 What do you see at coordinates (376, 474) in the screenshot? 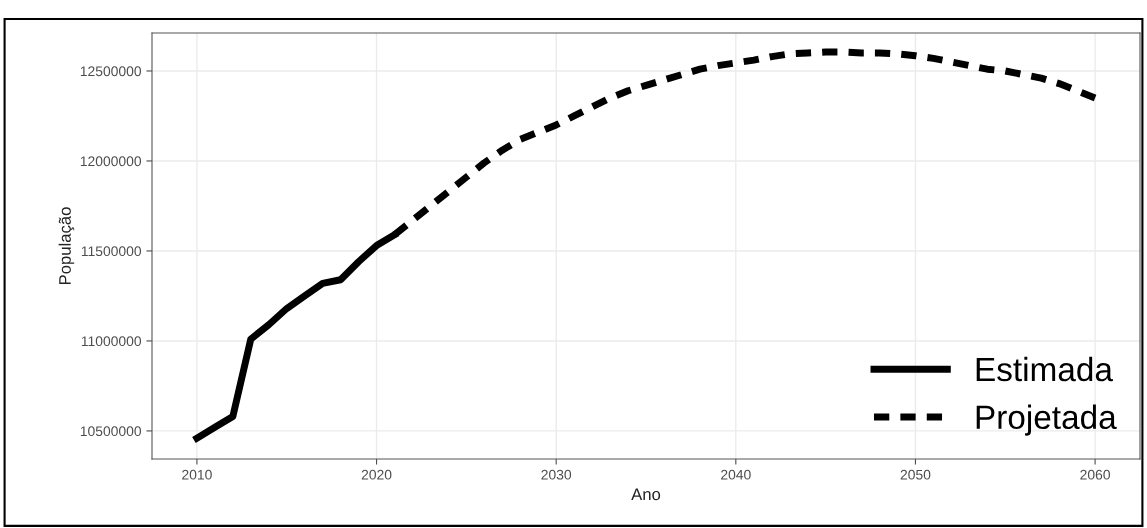
I see `x-tick-label: 2020` at bounding box center [376, 474].